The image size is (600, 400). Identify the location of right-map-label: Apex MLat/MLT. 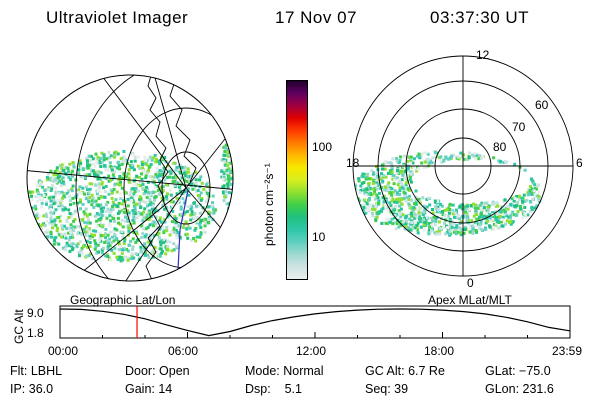
(470, 300).